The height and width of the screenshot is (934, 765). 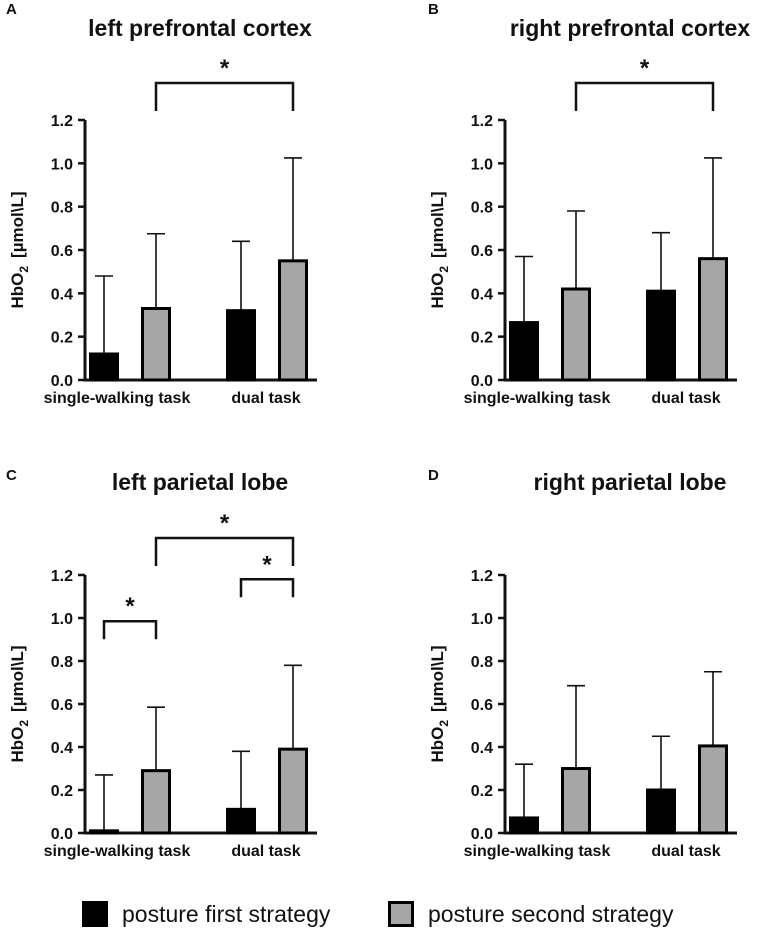 I want to click on panel-letter: B, so click(x=433, y=9).